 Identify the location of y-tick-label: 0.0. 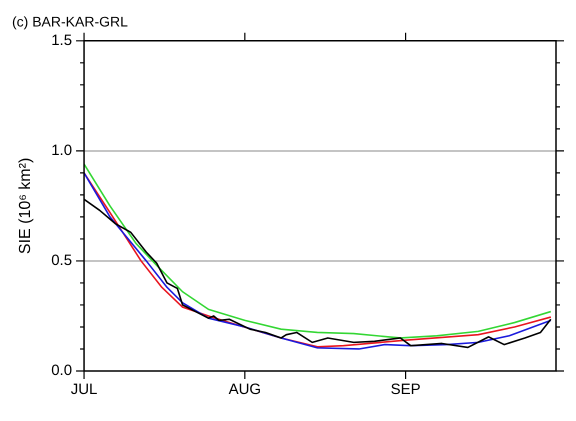
(61, 371).